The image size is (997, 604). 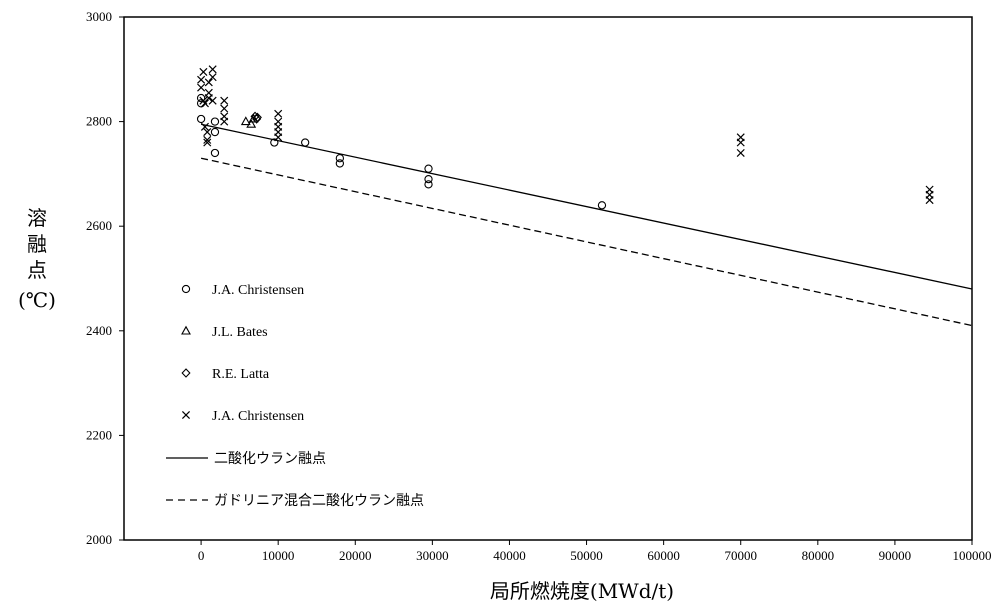 I want to click on y-tick-label: 2200, so click(x=99, y=434).